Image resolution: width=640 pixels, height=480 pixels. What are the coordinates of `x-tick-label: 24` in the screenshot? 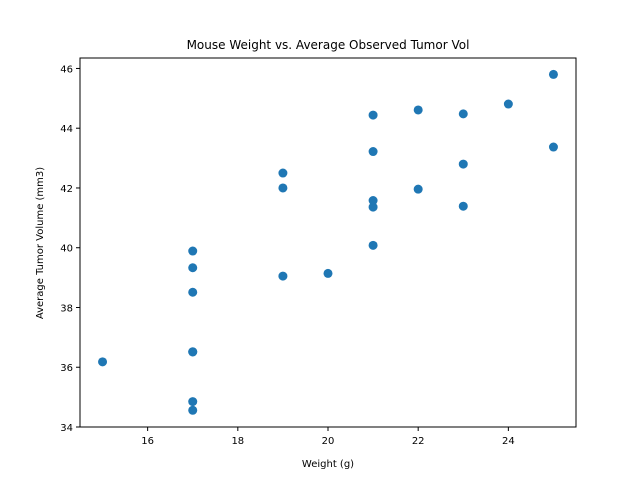 It's located at (508, 441).